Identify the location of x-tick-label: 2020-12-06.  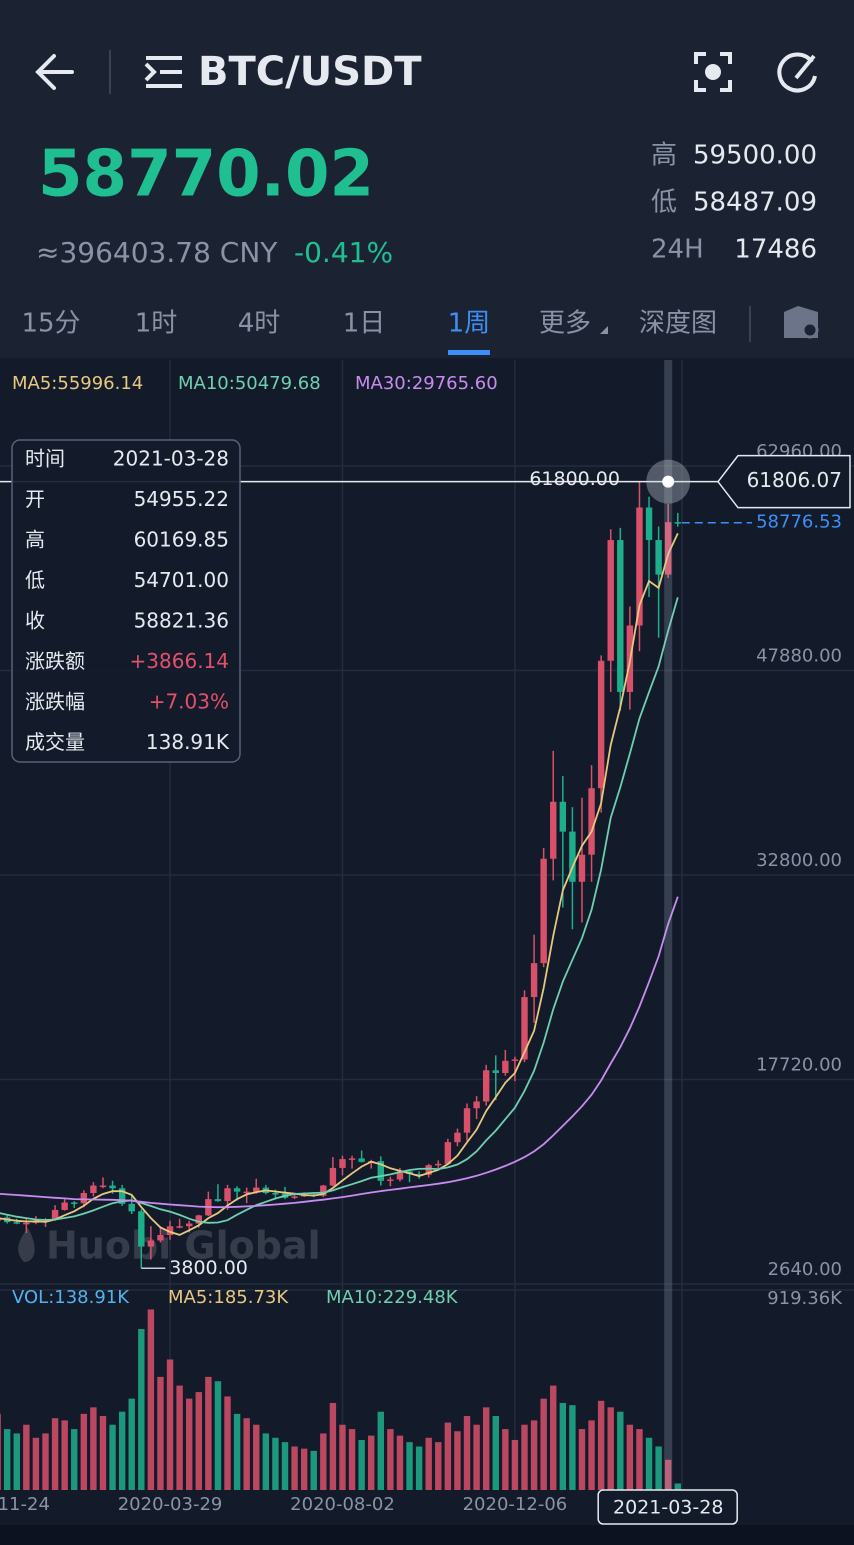
(515, 1504).